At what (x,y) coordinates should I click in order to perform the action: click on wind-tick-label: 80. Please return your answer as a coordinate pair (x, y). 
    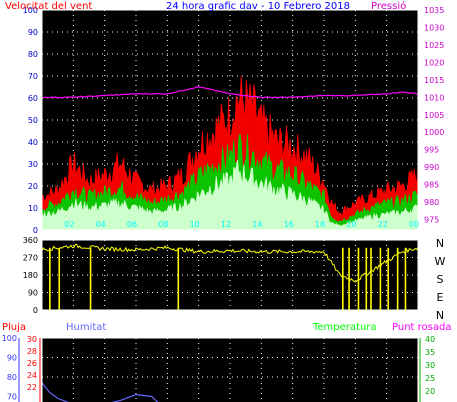
    Looking at the image, I should click on (33, 54).